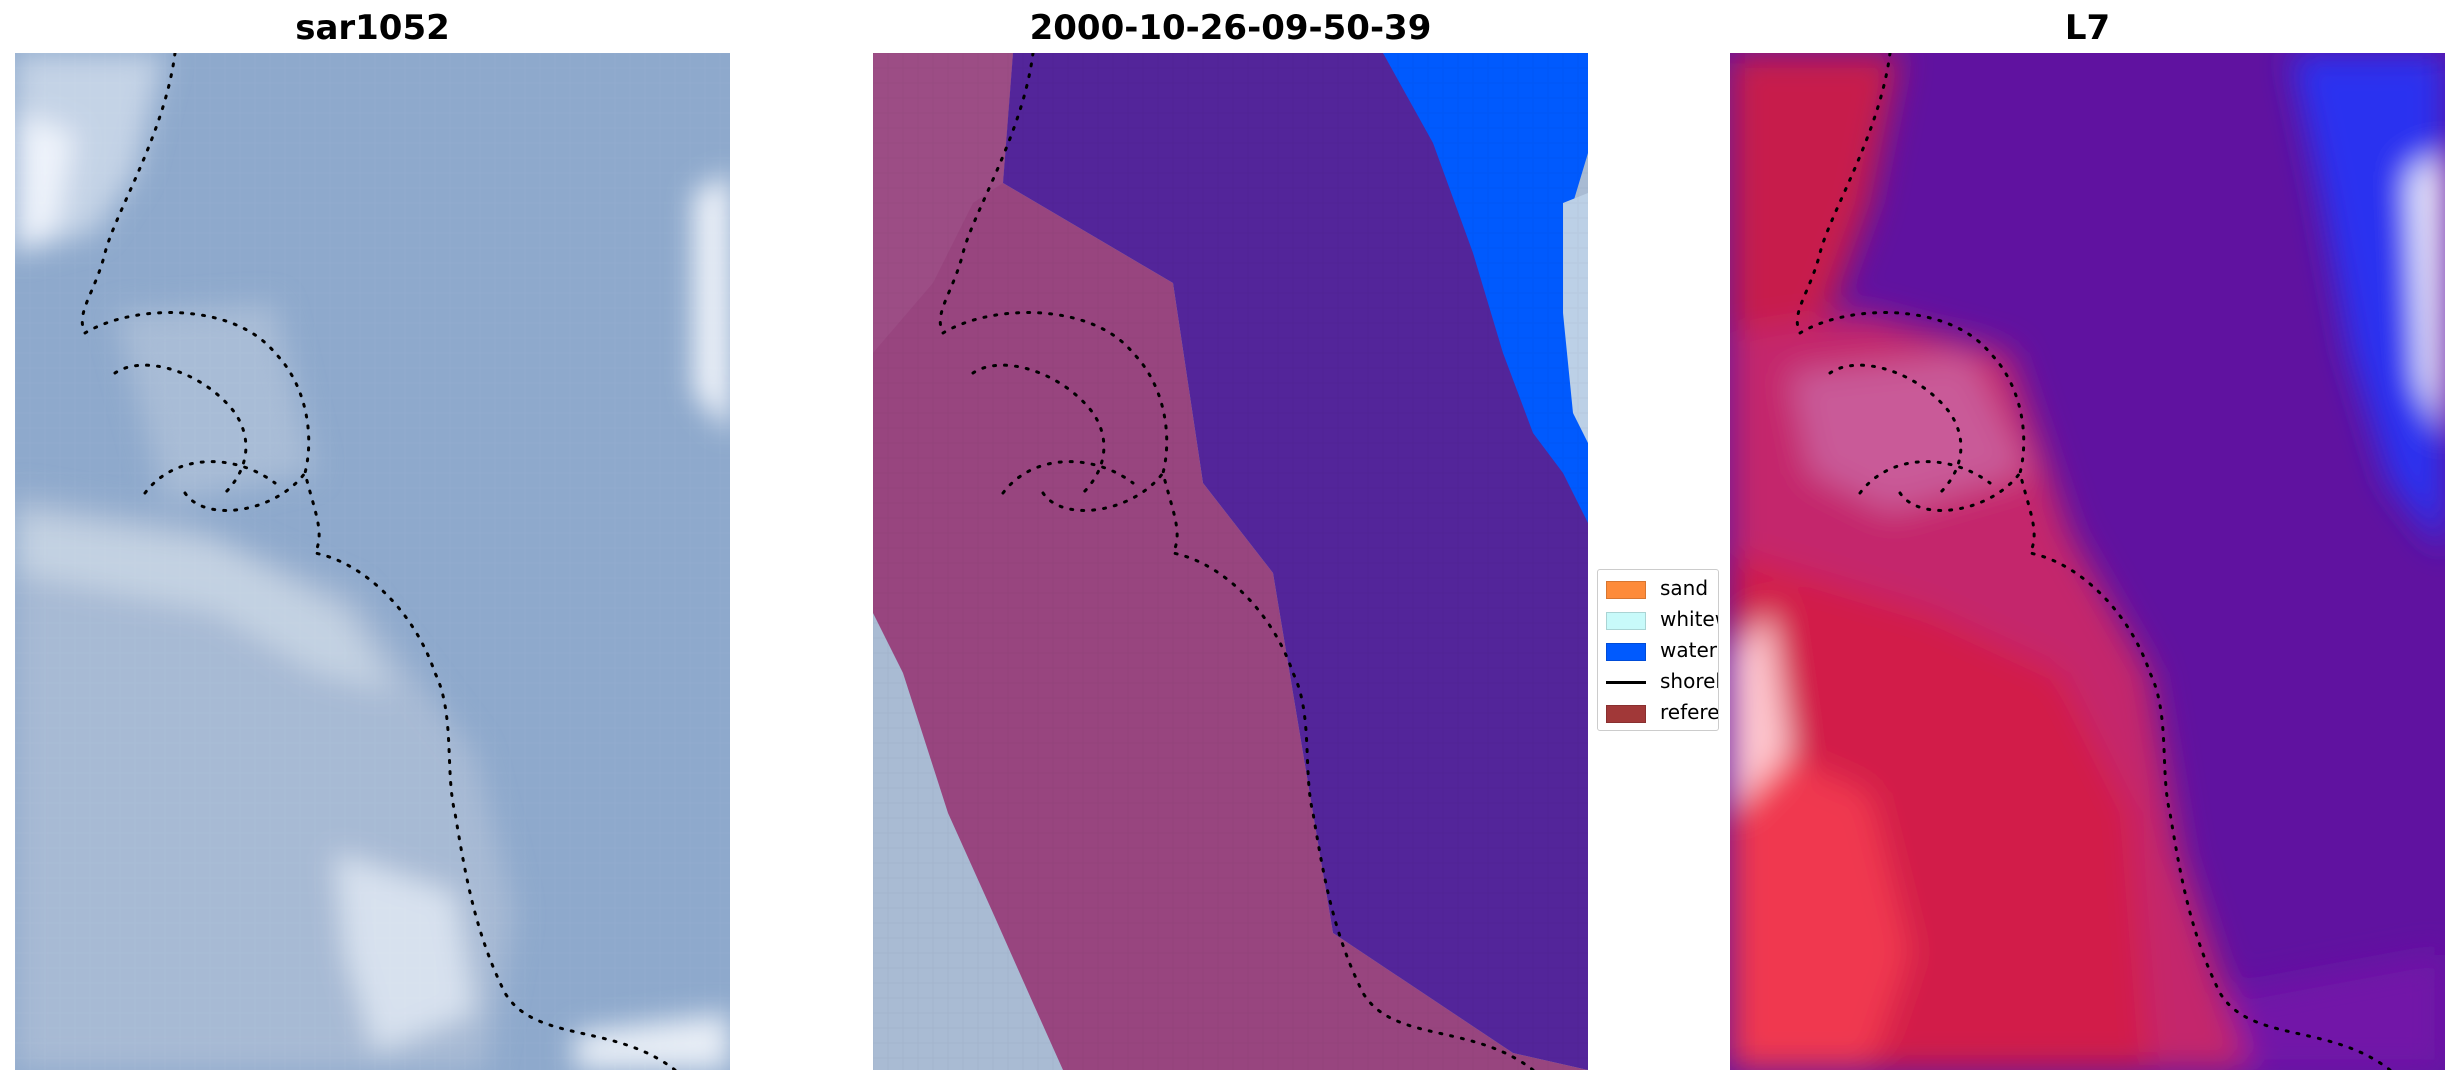 The height and width of the screenshot is (1084, 2460). What do you see at coordinates (1626, 620) in the screenshot?
I see `whitewater-swatch` at bounding box center [1626, 620].